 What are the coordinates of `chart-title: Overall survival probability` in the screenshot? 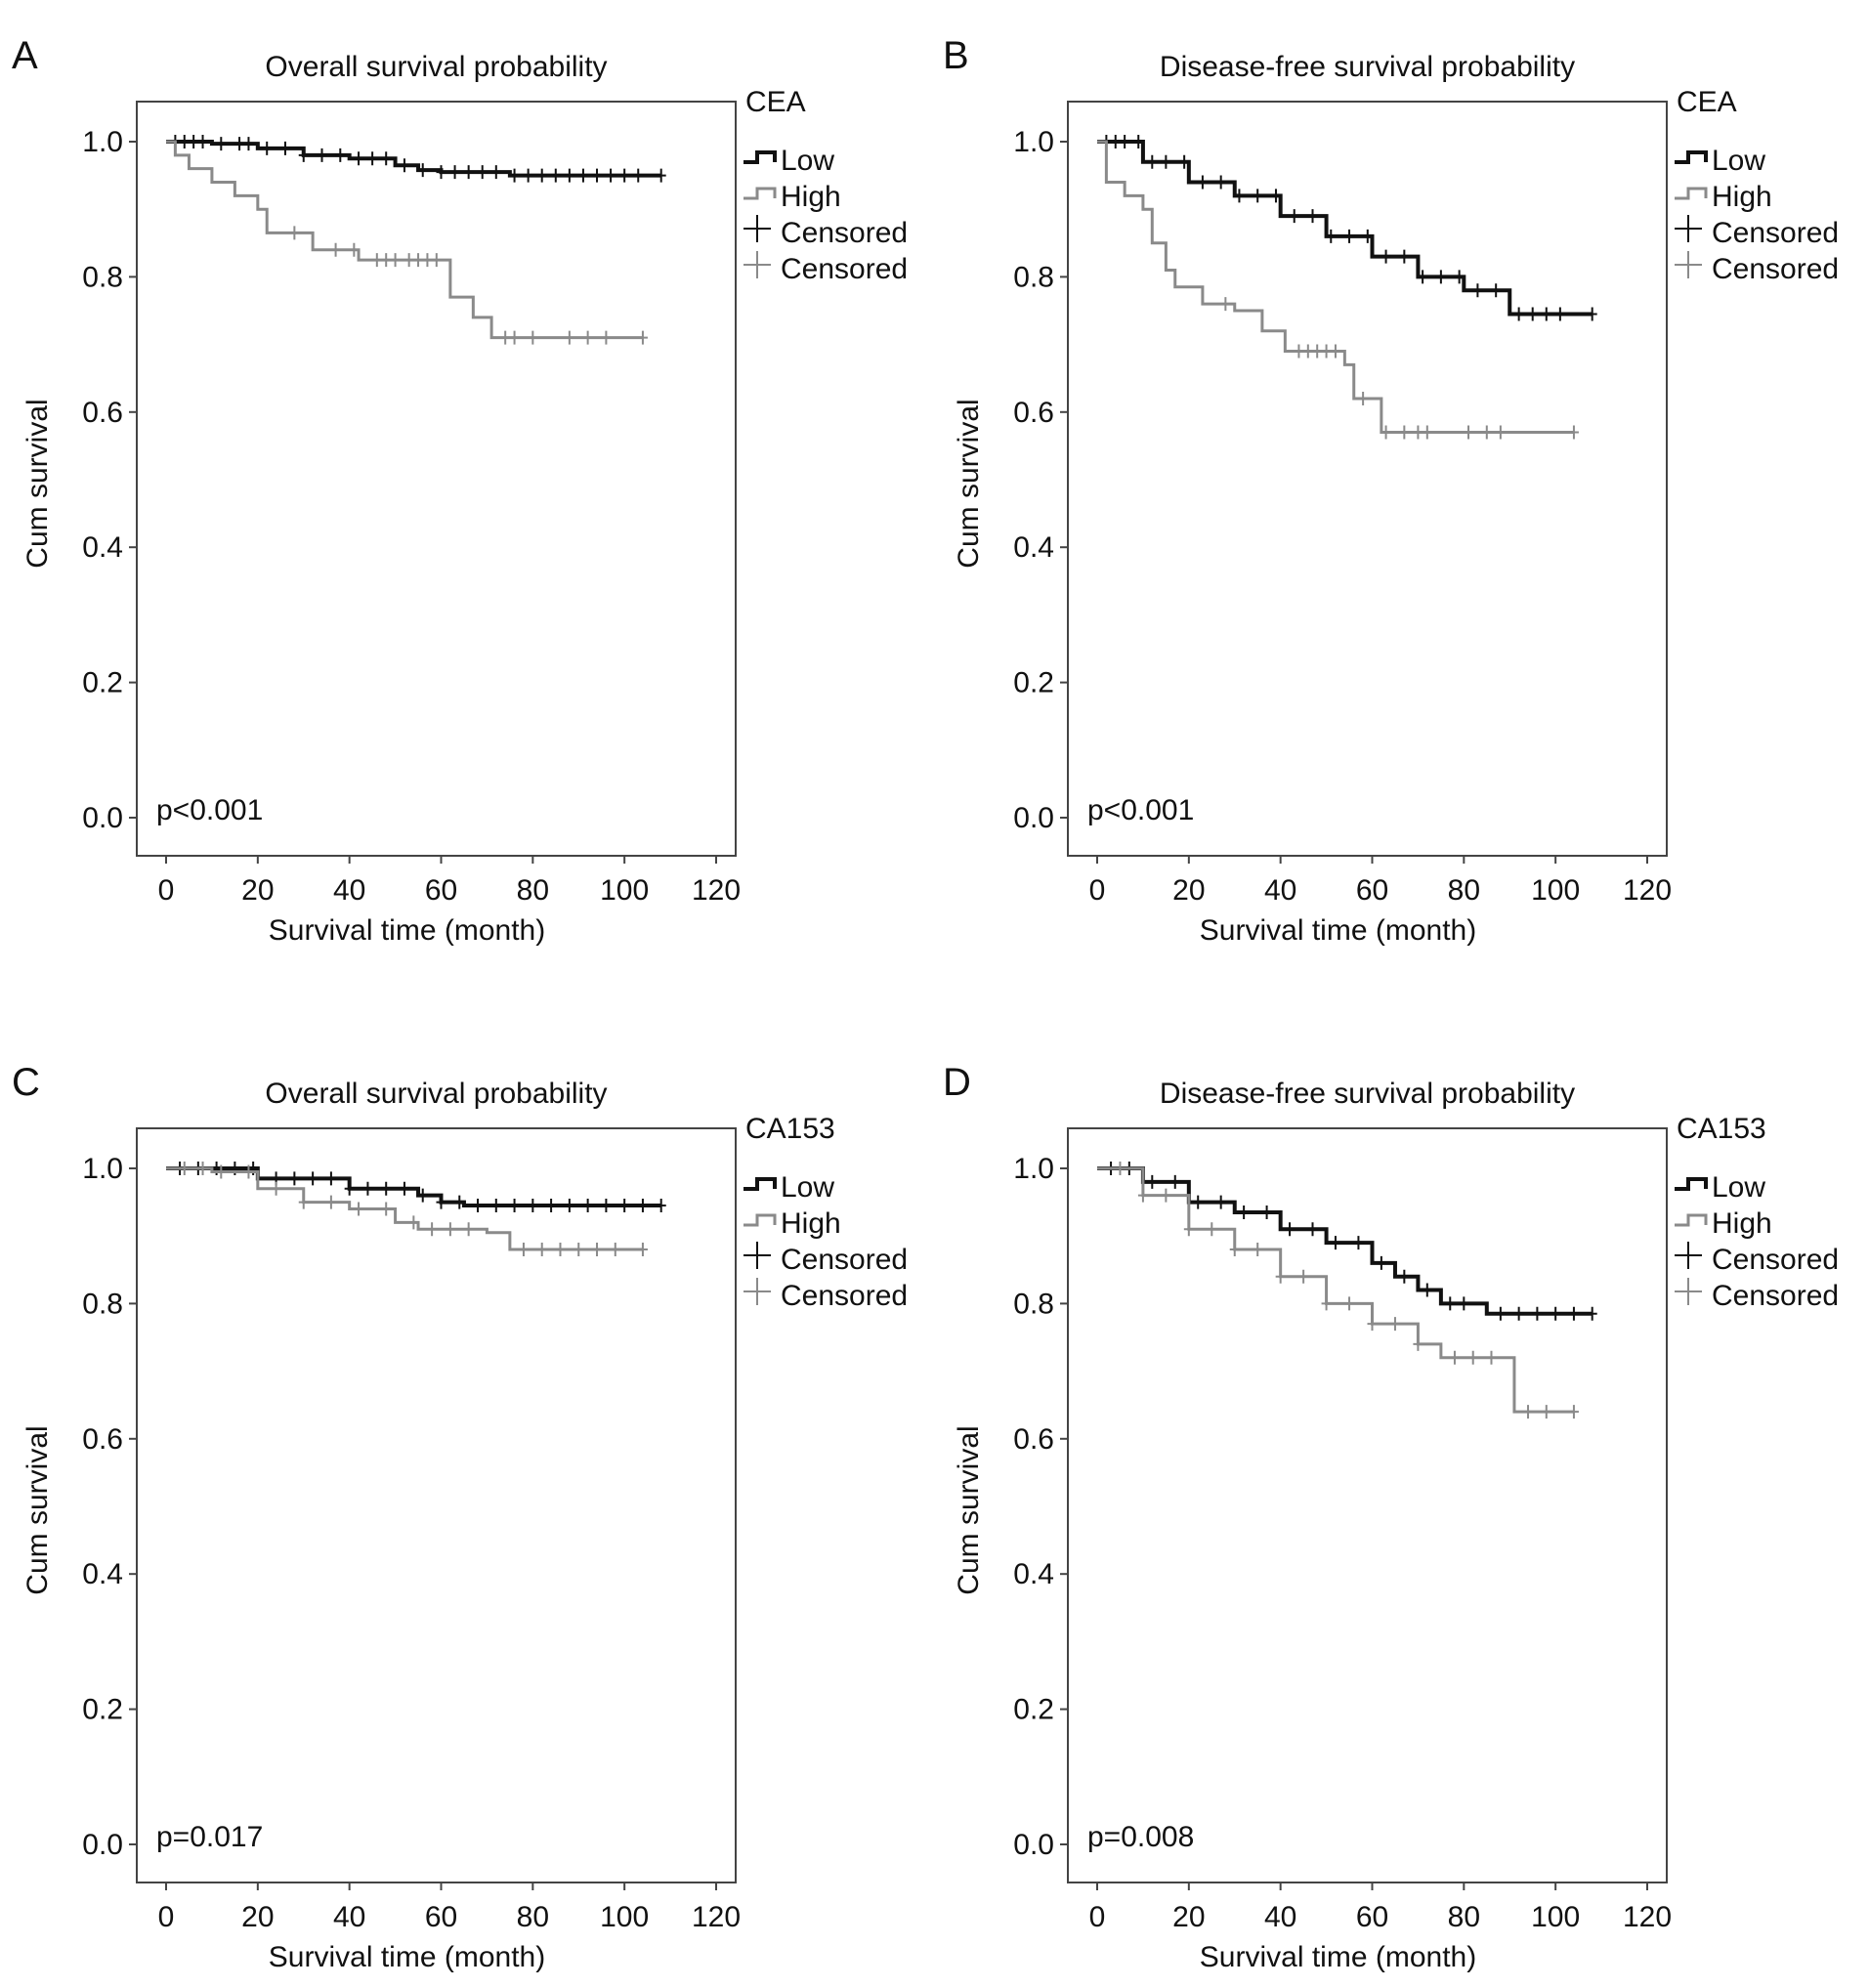 It's located at (436, 1094).